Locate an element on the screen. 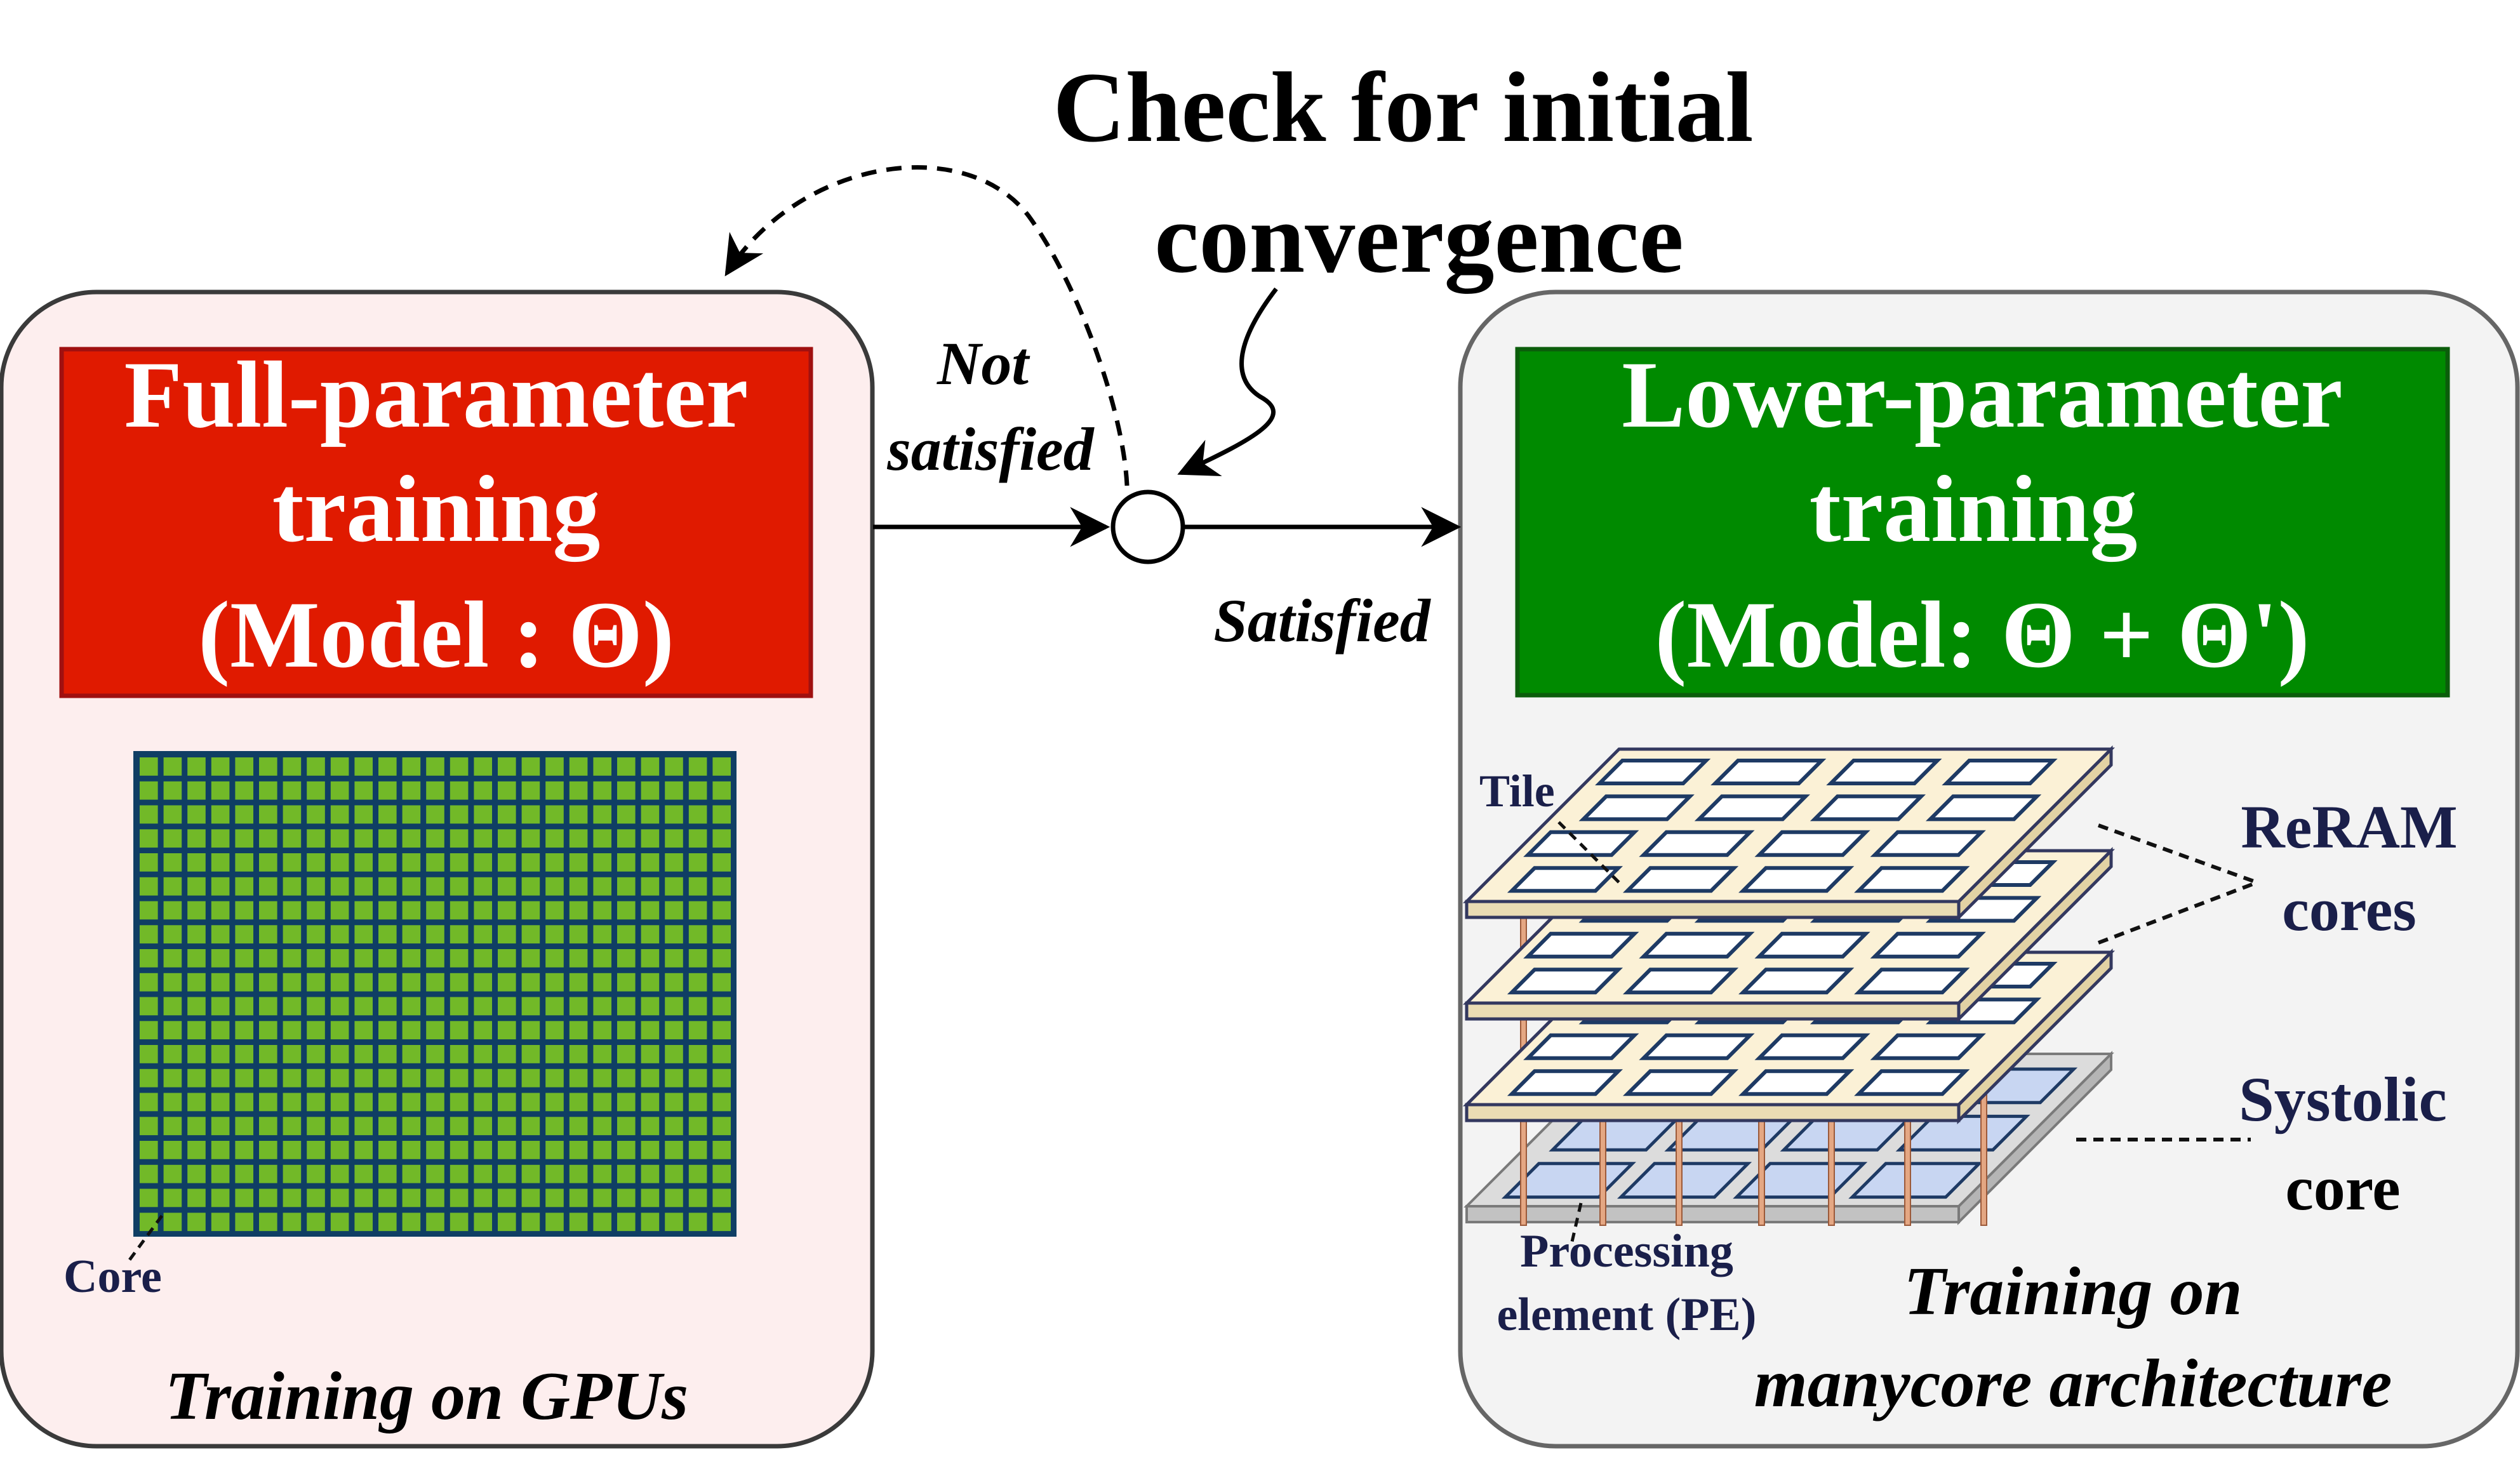 The height and width of the screenshot is (1457, 2520). full-parameter-title-box is located at coordinates (436, 522).